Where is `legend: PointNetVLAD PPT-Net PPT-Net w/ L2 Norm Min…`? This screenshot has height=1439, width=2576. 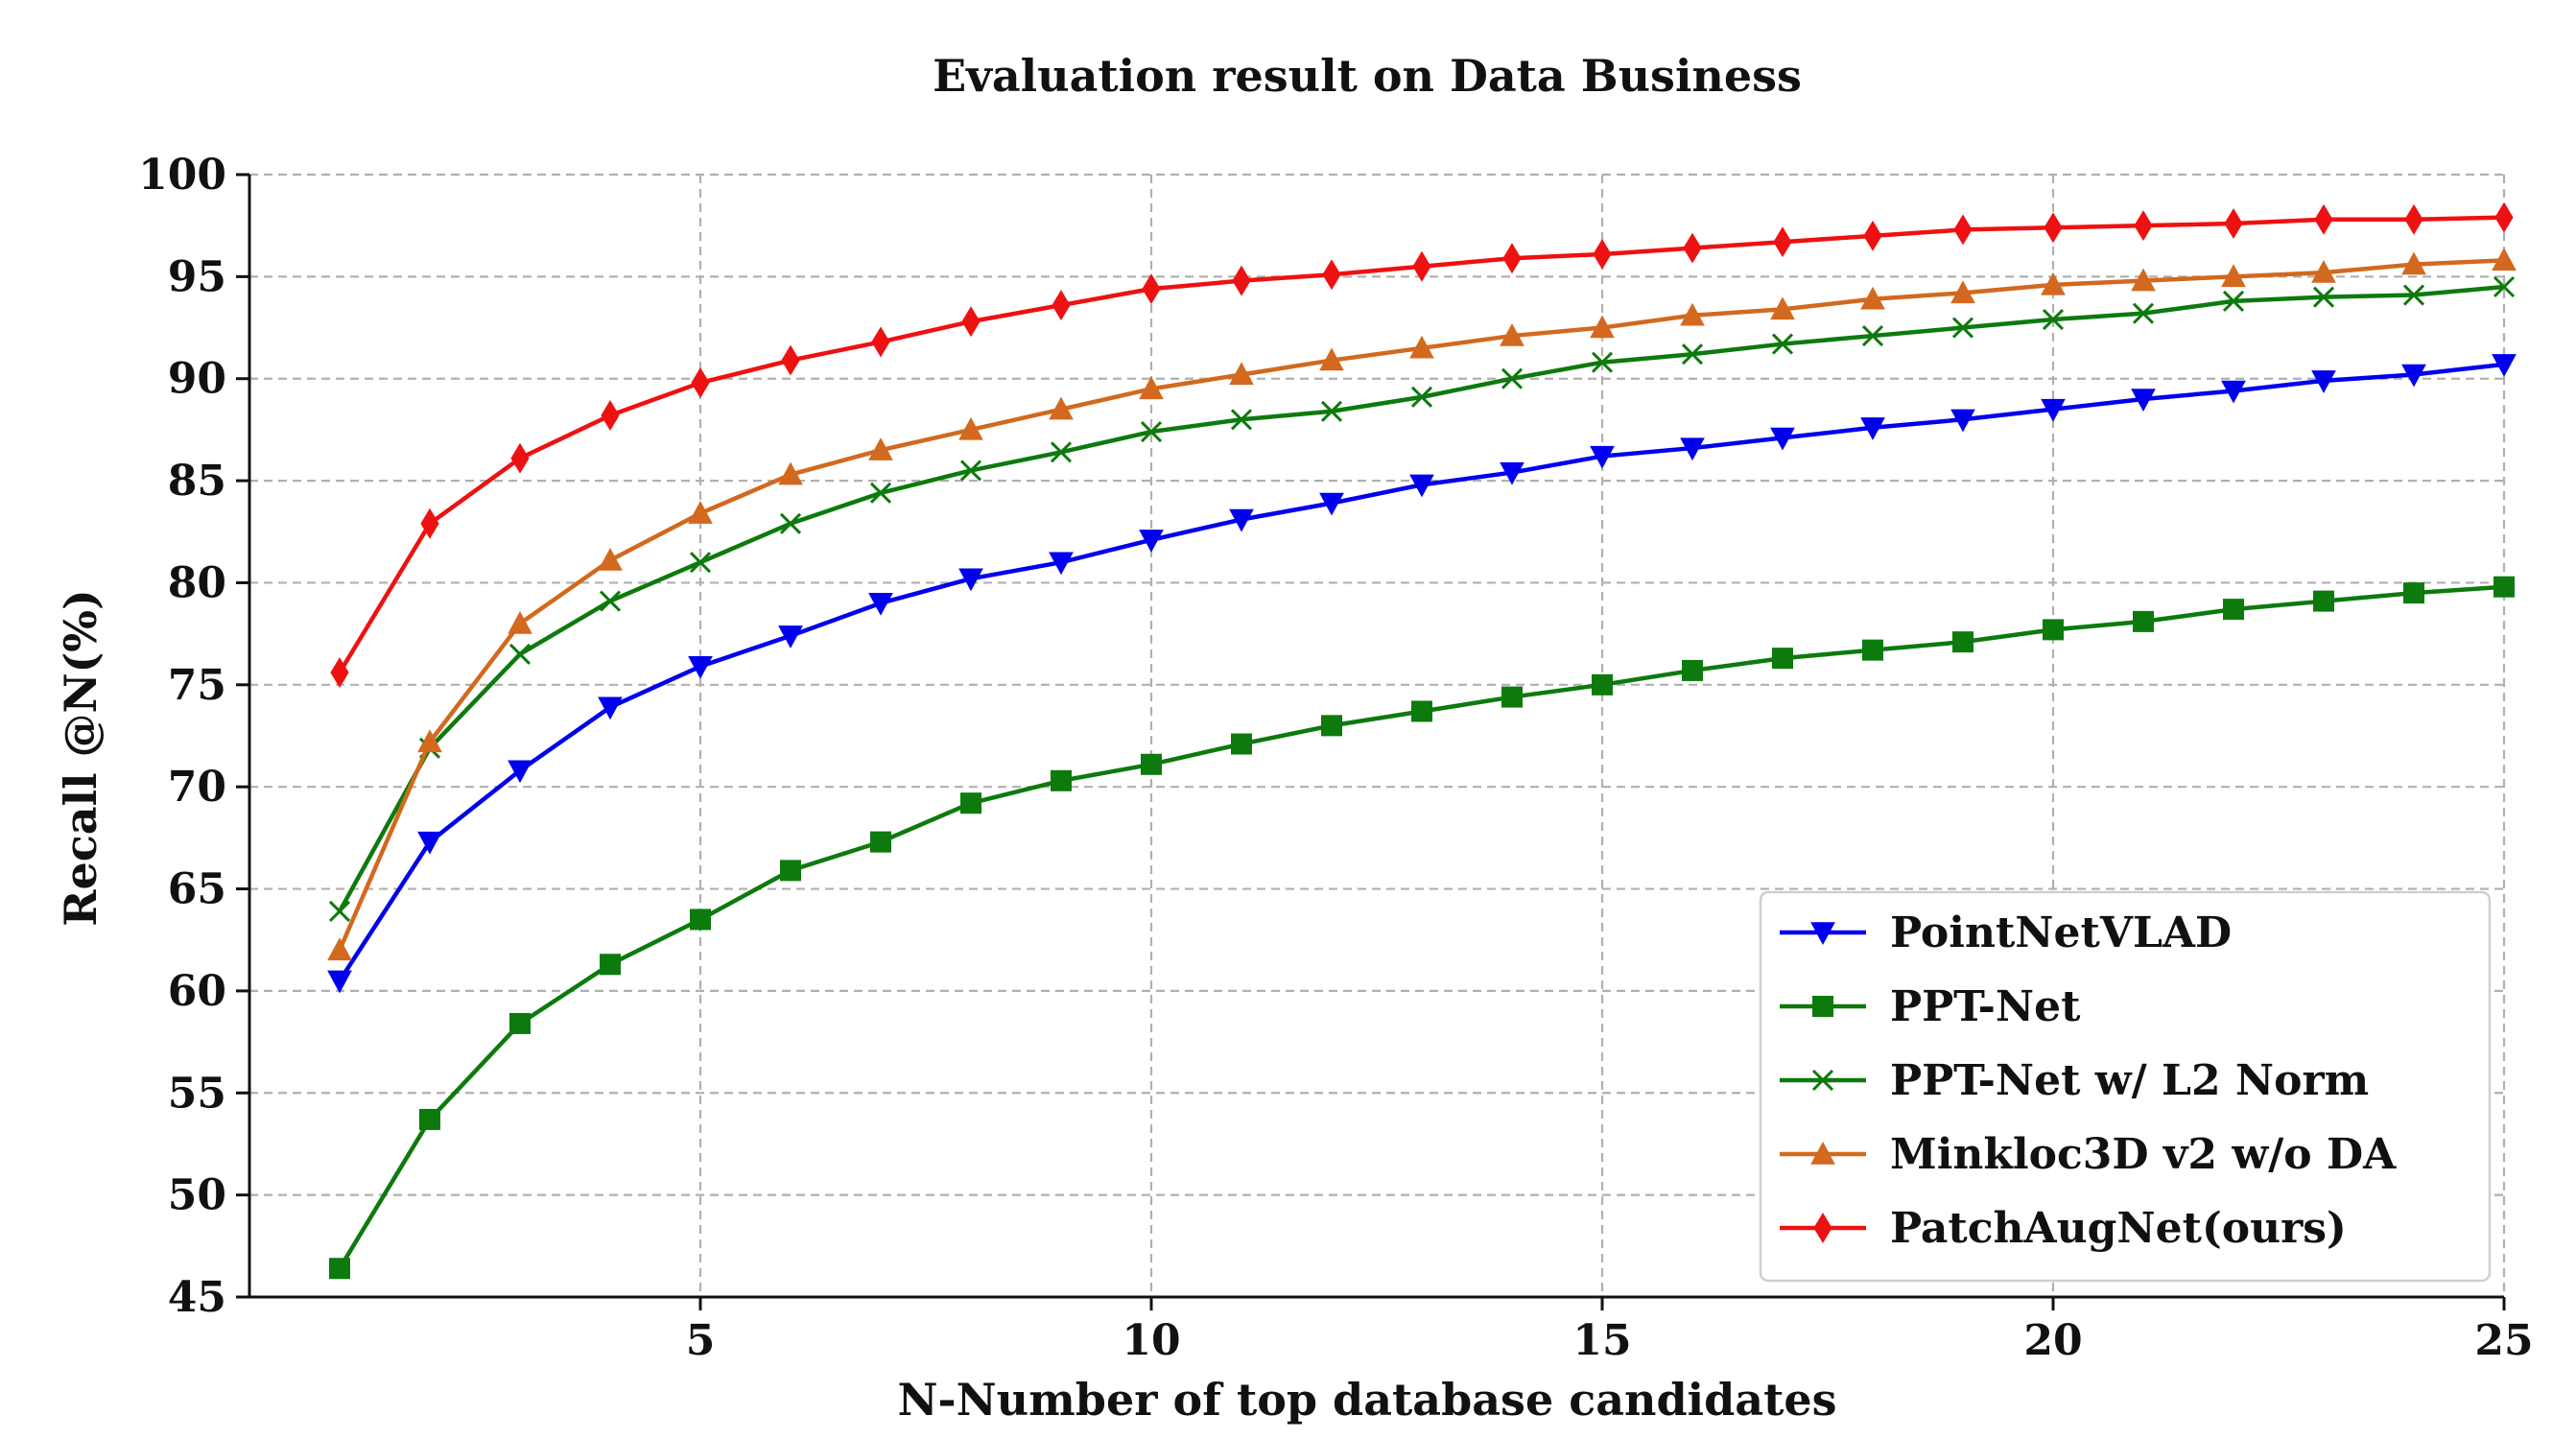
legend: PointNetVLAD PPT-Net PPT-Net w/ L2 Norm Min… is located at coordinates (2126, 1086).